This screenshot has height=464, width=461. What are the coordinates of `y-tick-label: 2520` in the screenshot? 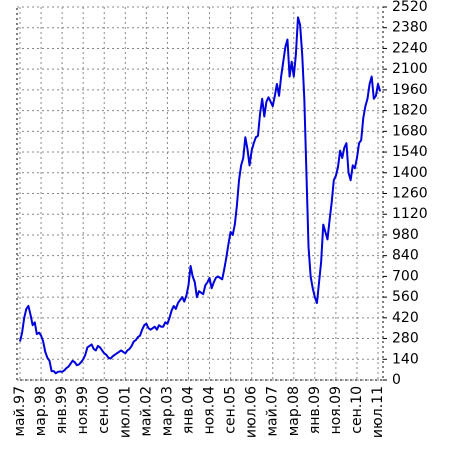 It's located at (410, 7).